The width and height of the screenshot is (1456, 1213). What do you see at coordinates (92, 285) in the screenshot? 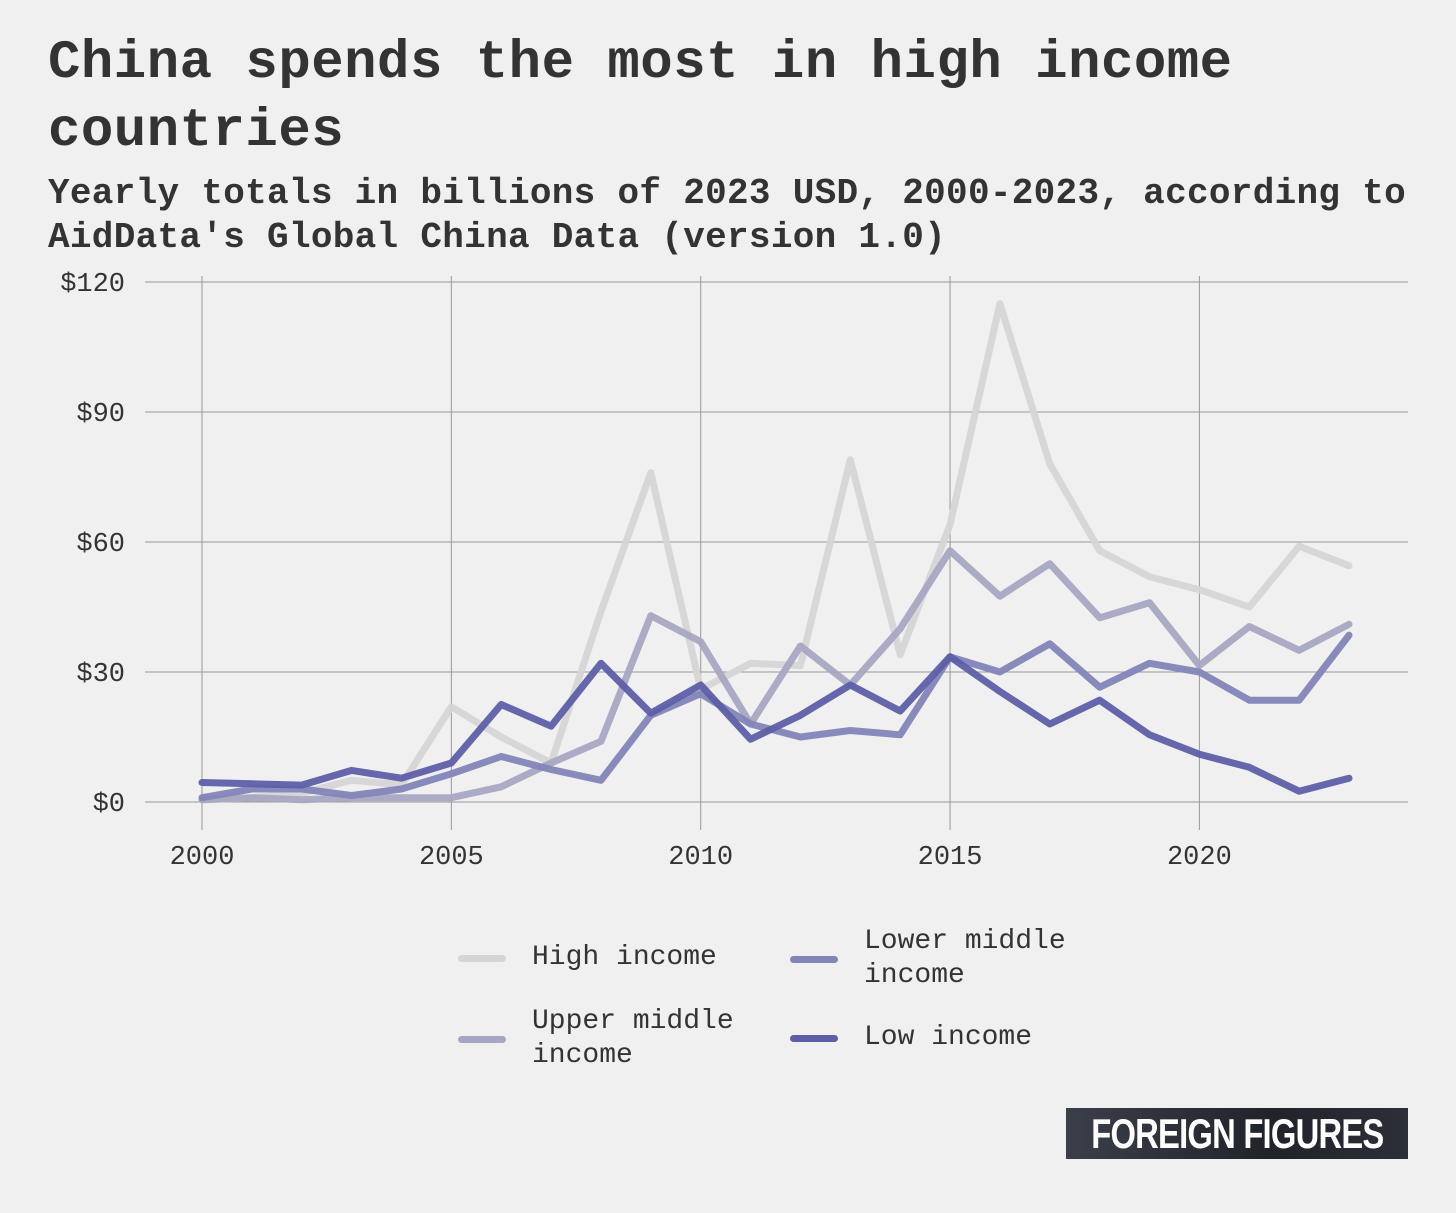
I see `y-tick-label: $120` at bounding box center [92, 285].